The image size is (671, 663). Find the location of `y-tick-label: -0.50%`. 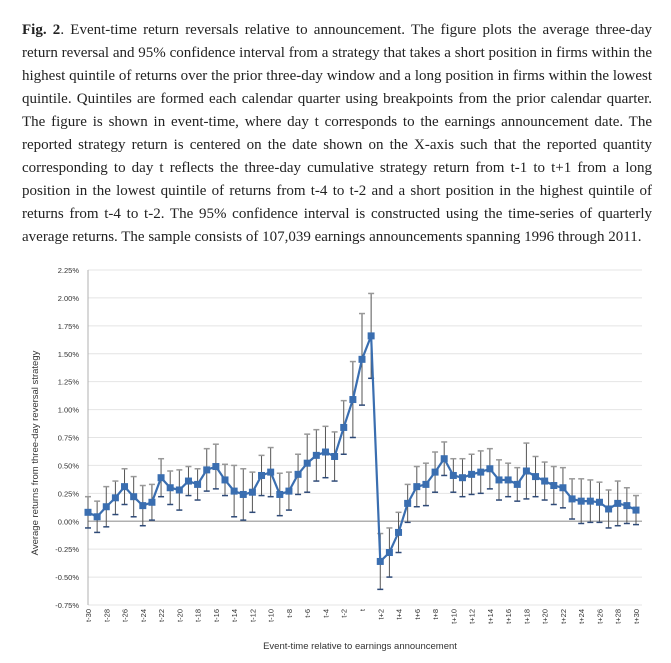

y-tick-label: -0.50% is located at coordinates (67, 577).